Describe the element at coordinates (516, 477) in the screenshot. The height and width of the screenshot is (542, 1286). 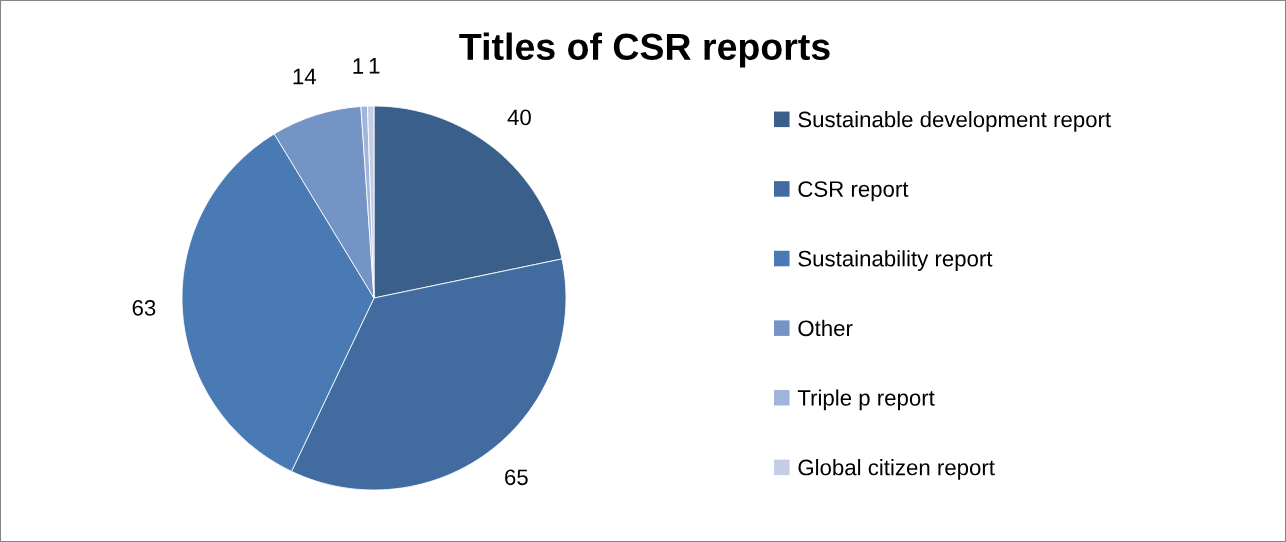
I see `data-label: 65` at that location.